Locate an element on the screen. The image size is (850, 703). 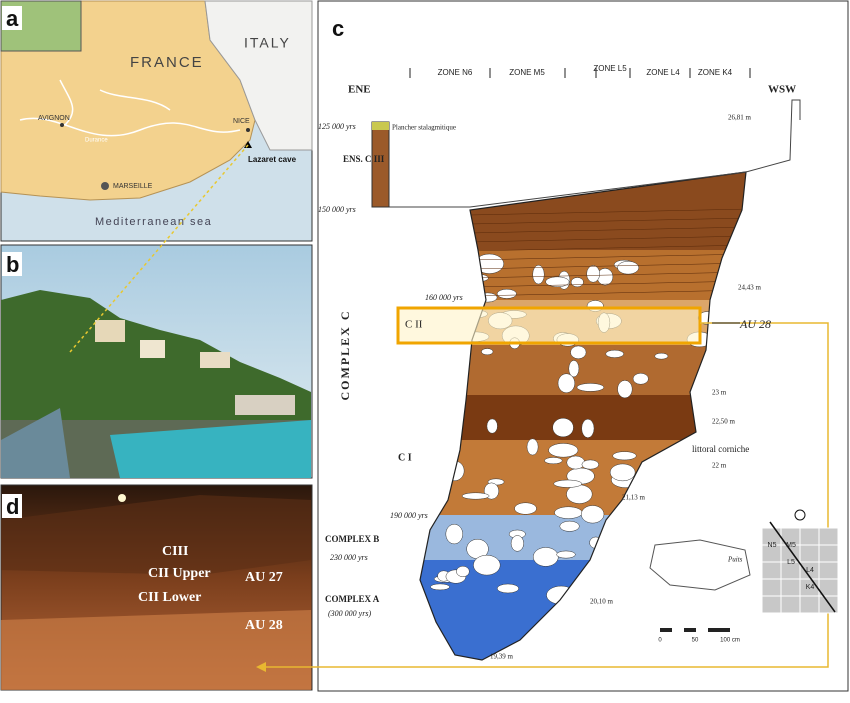
scale-bar is located at coordinates (695, 630).